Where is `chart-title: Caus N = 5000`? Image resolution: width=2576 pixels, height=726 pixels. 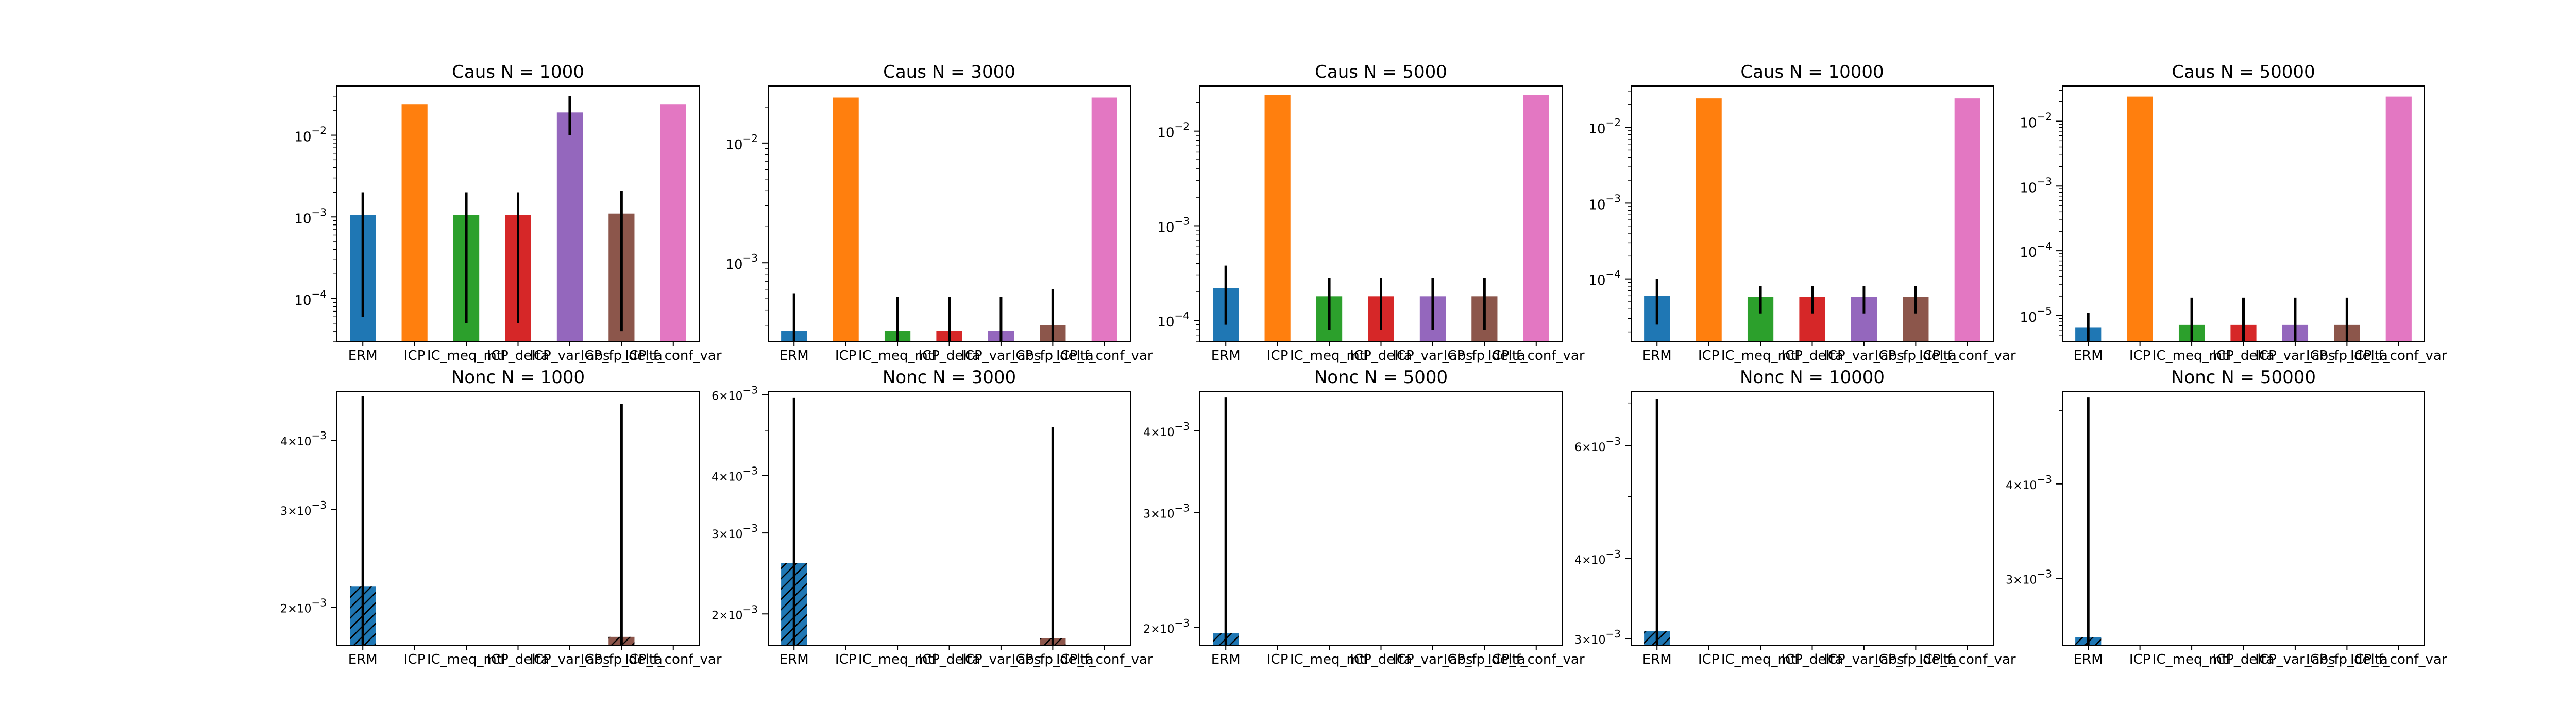
chart-title: Caus N = 5000 is located at coordinates (1381, 72).